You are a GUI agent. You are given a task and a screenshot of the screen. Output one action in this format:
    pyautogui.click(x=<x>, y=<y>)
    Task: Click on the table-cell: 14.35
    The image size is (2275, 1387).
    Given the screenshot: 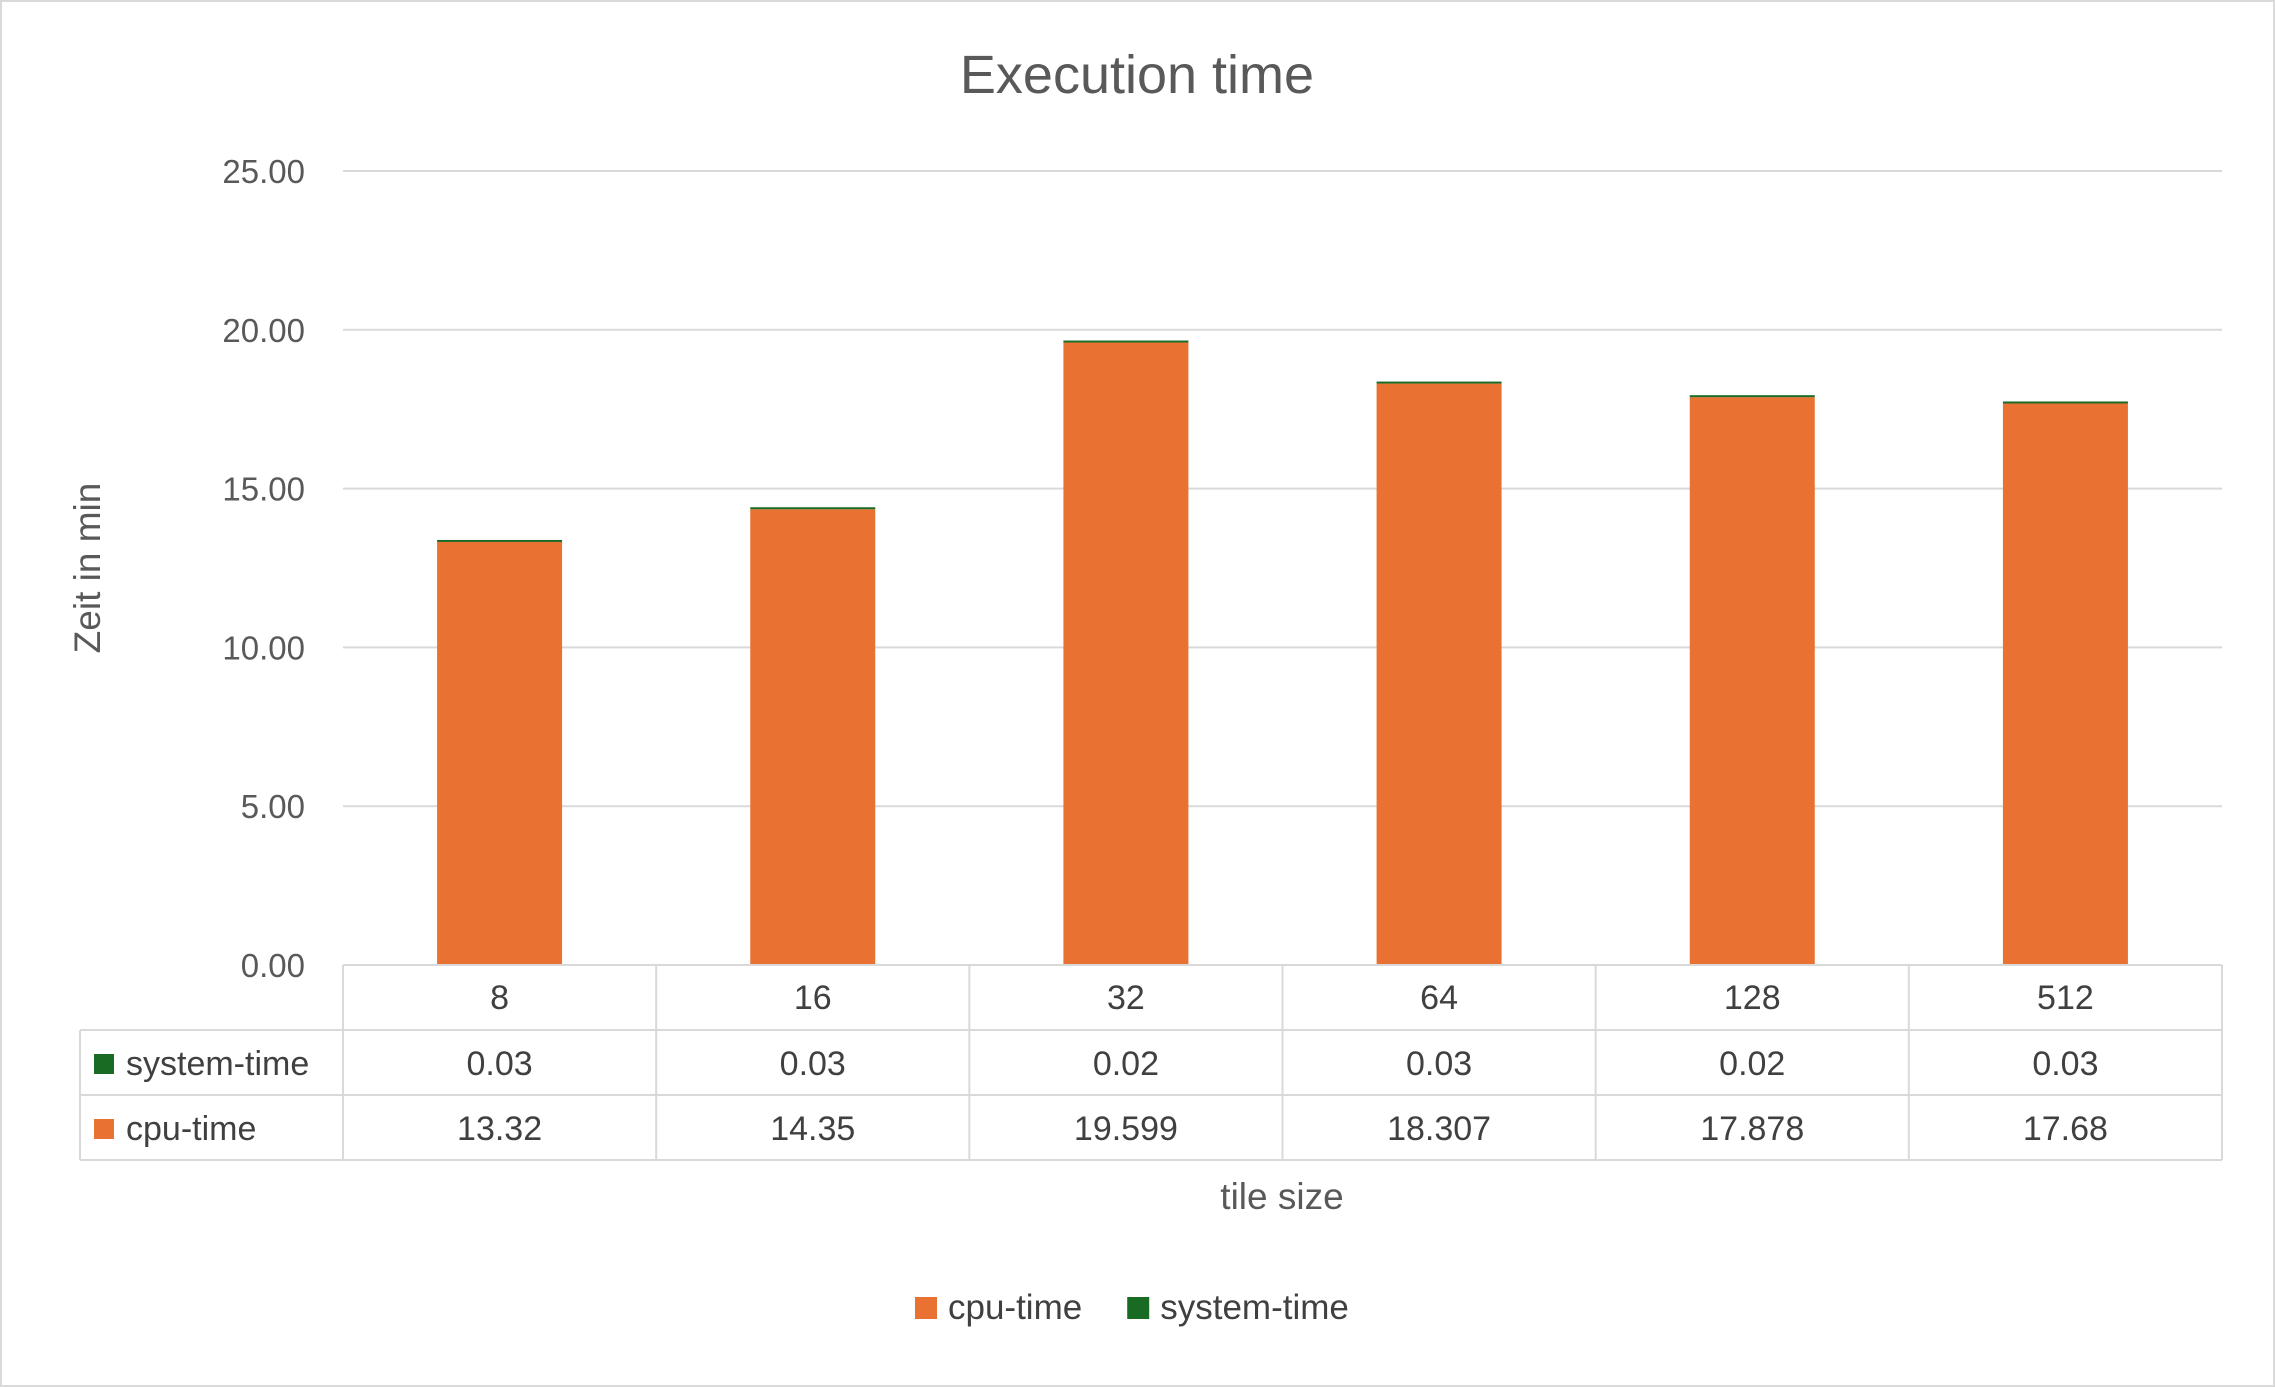 What is the action you would take?
    pyautogui.click(x=812, y=1129)
    